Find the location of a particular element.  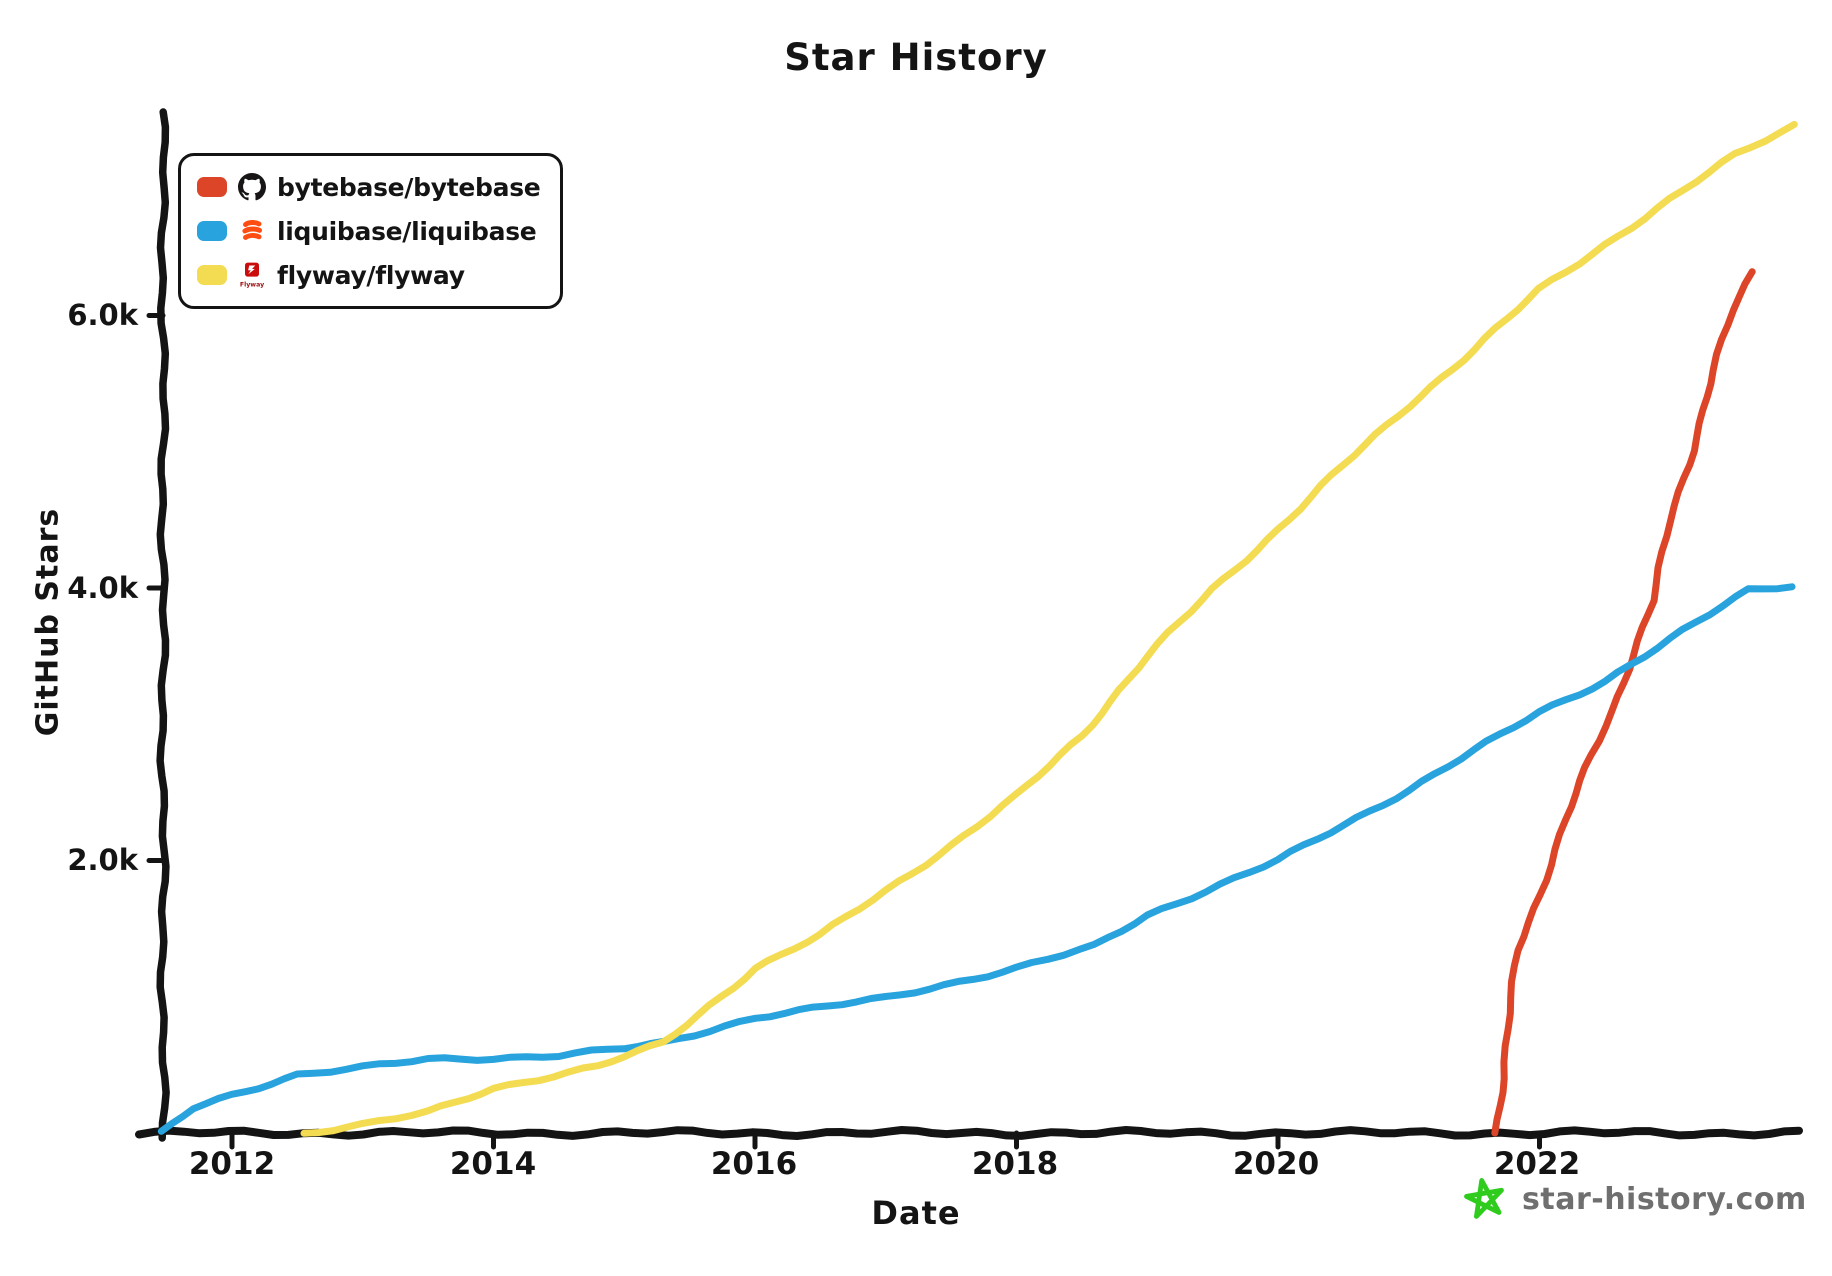

star-icon is located at coordinates (1485, 1199).